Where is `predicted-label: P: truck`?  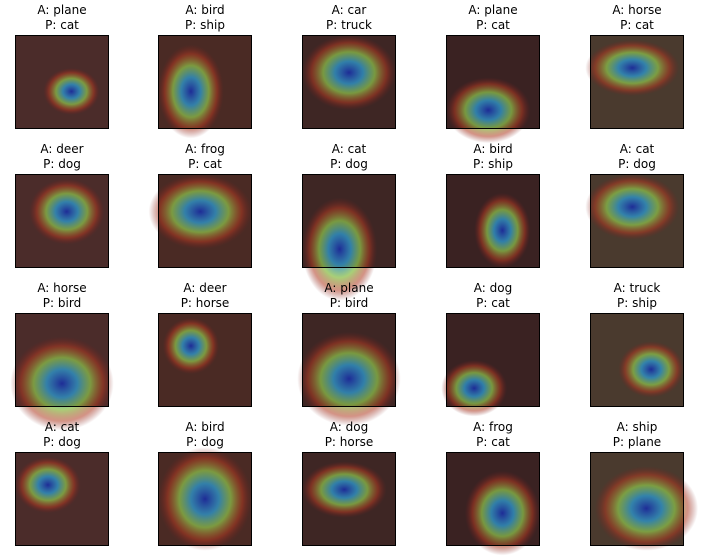
predicted-label: P: truck is located at coordinates (349, 25).